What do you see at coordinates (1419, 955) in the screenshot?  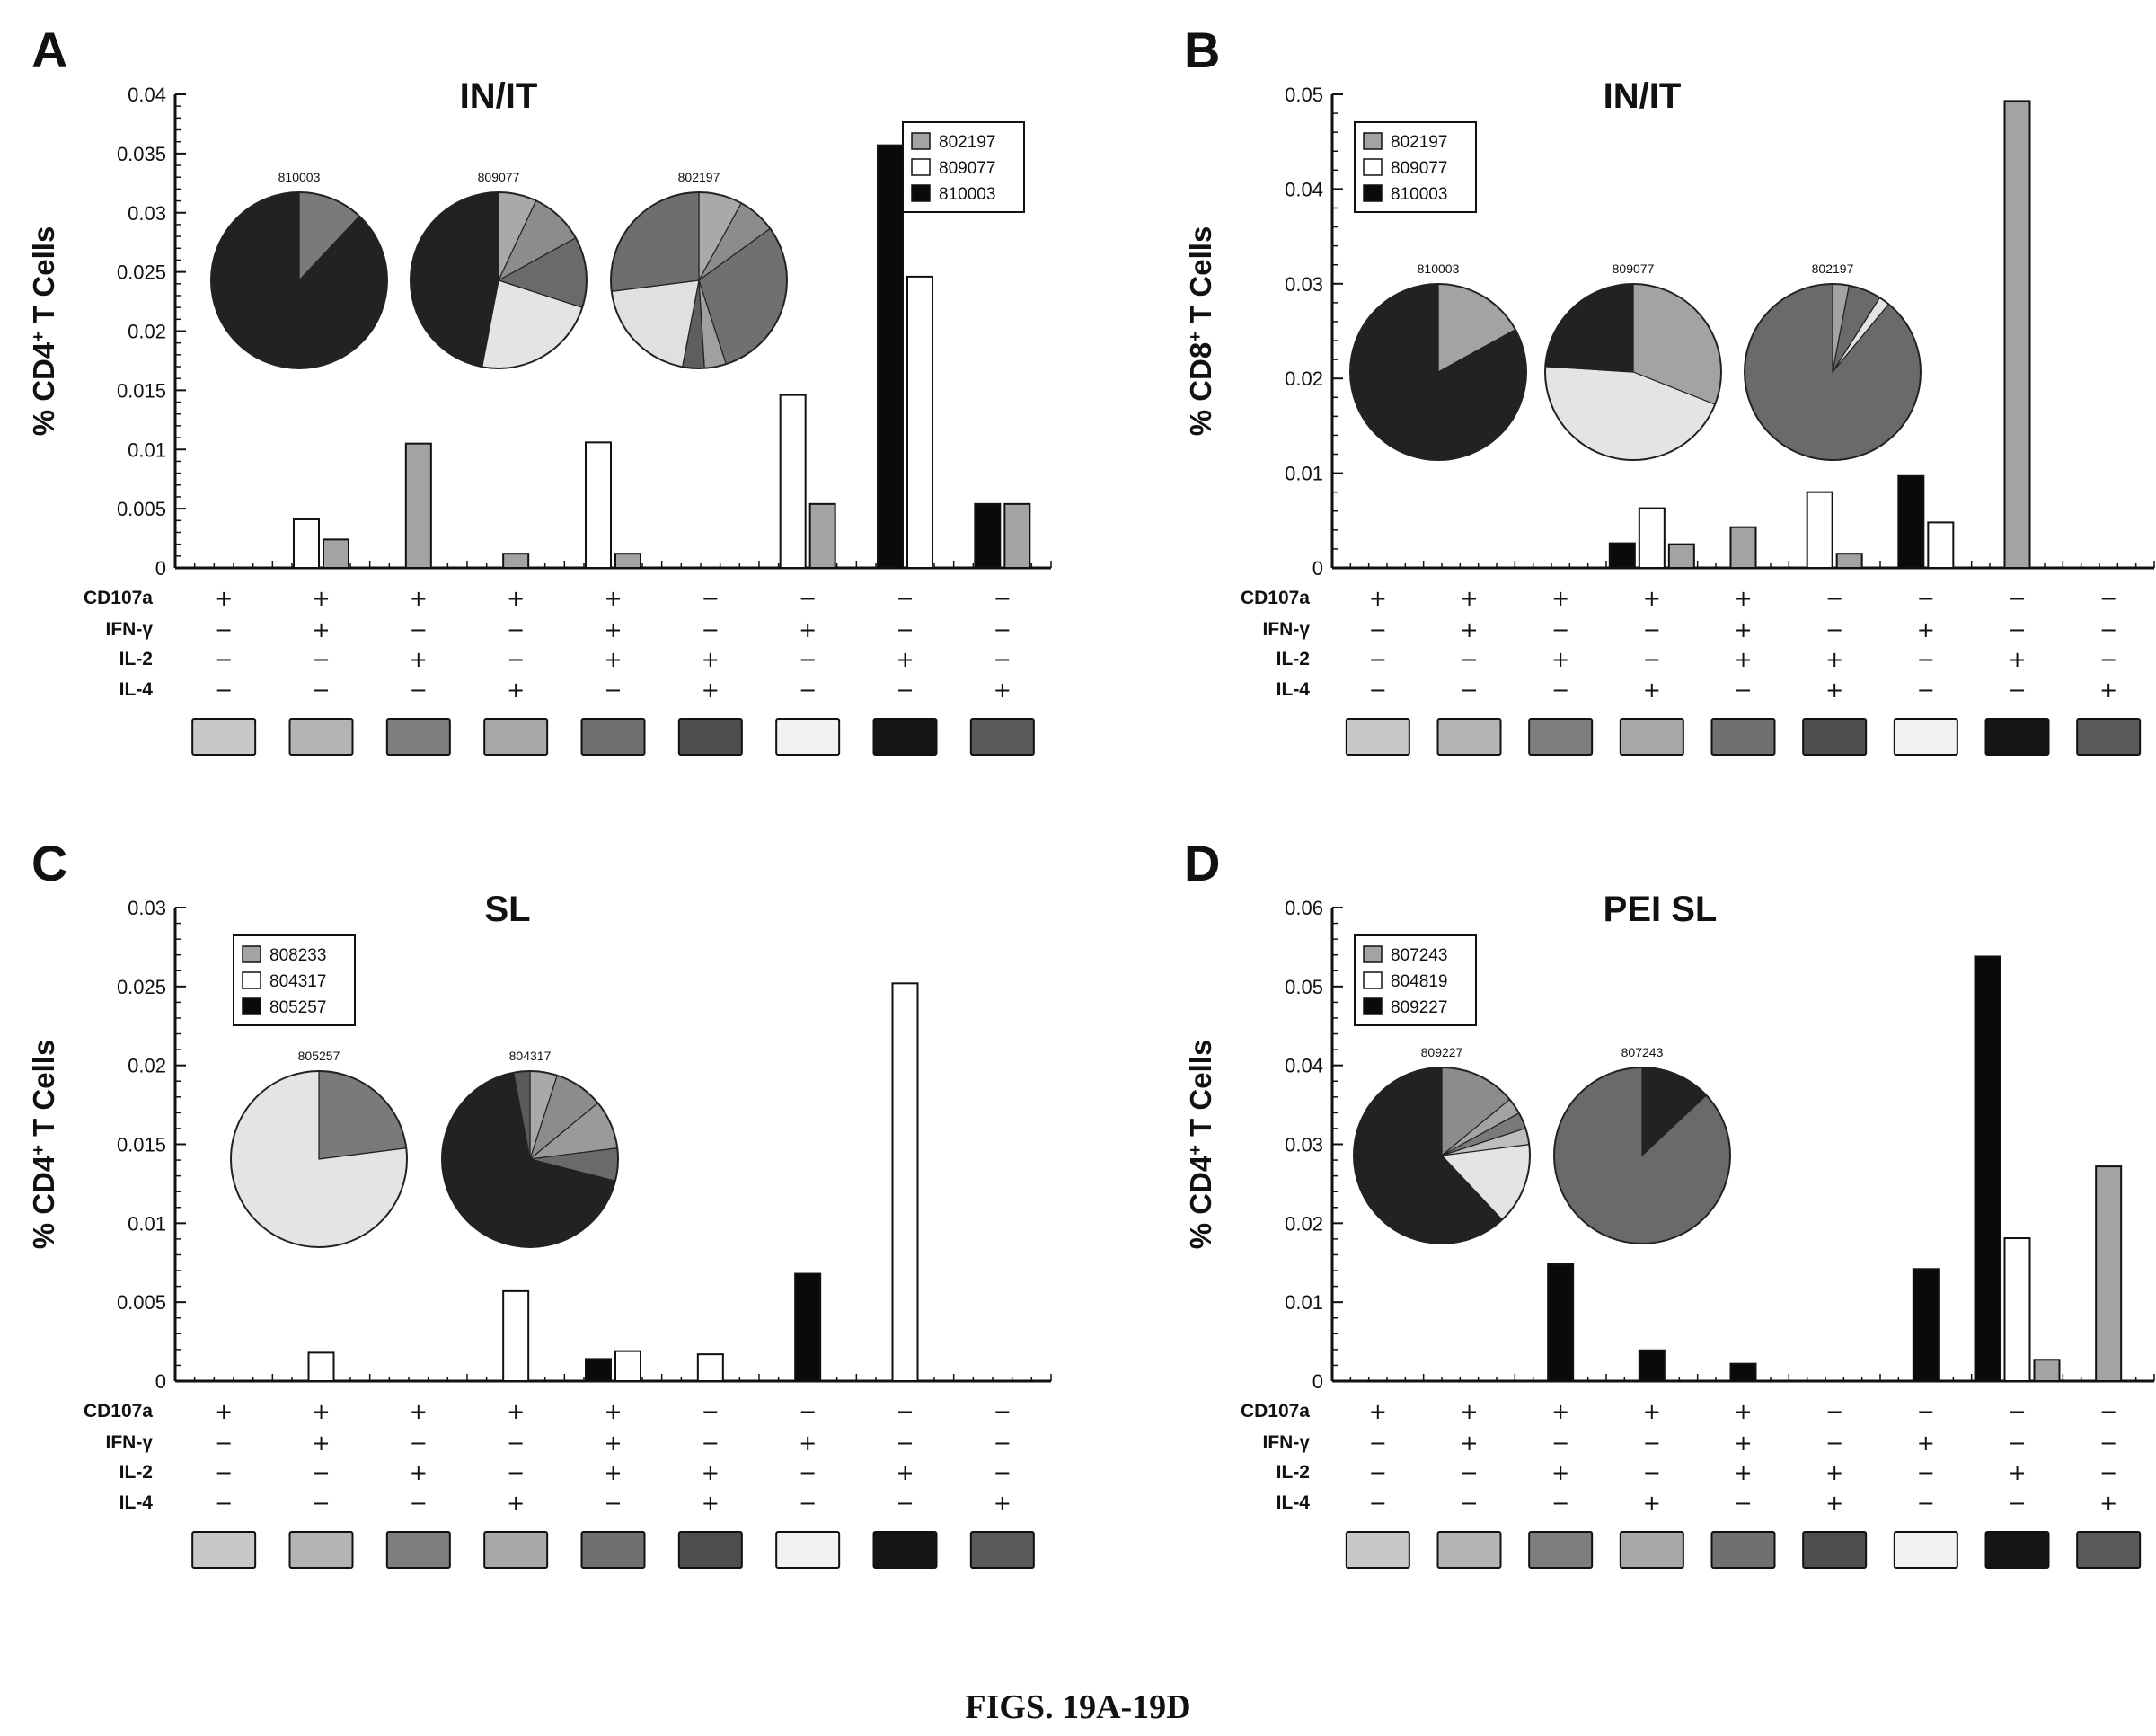 I see `legend-label: 807243` at bounding box center [1419, 955].